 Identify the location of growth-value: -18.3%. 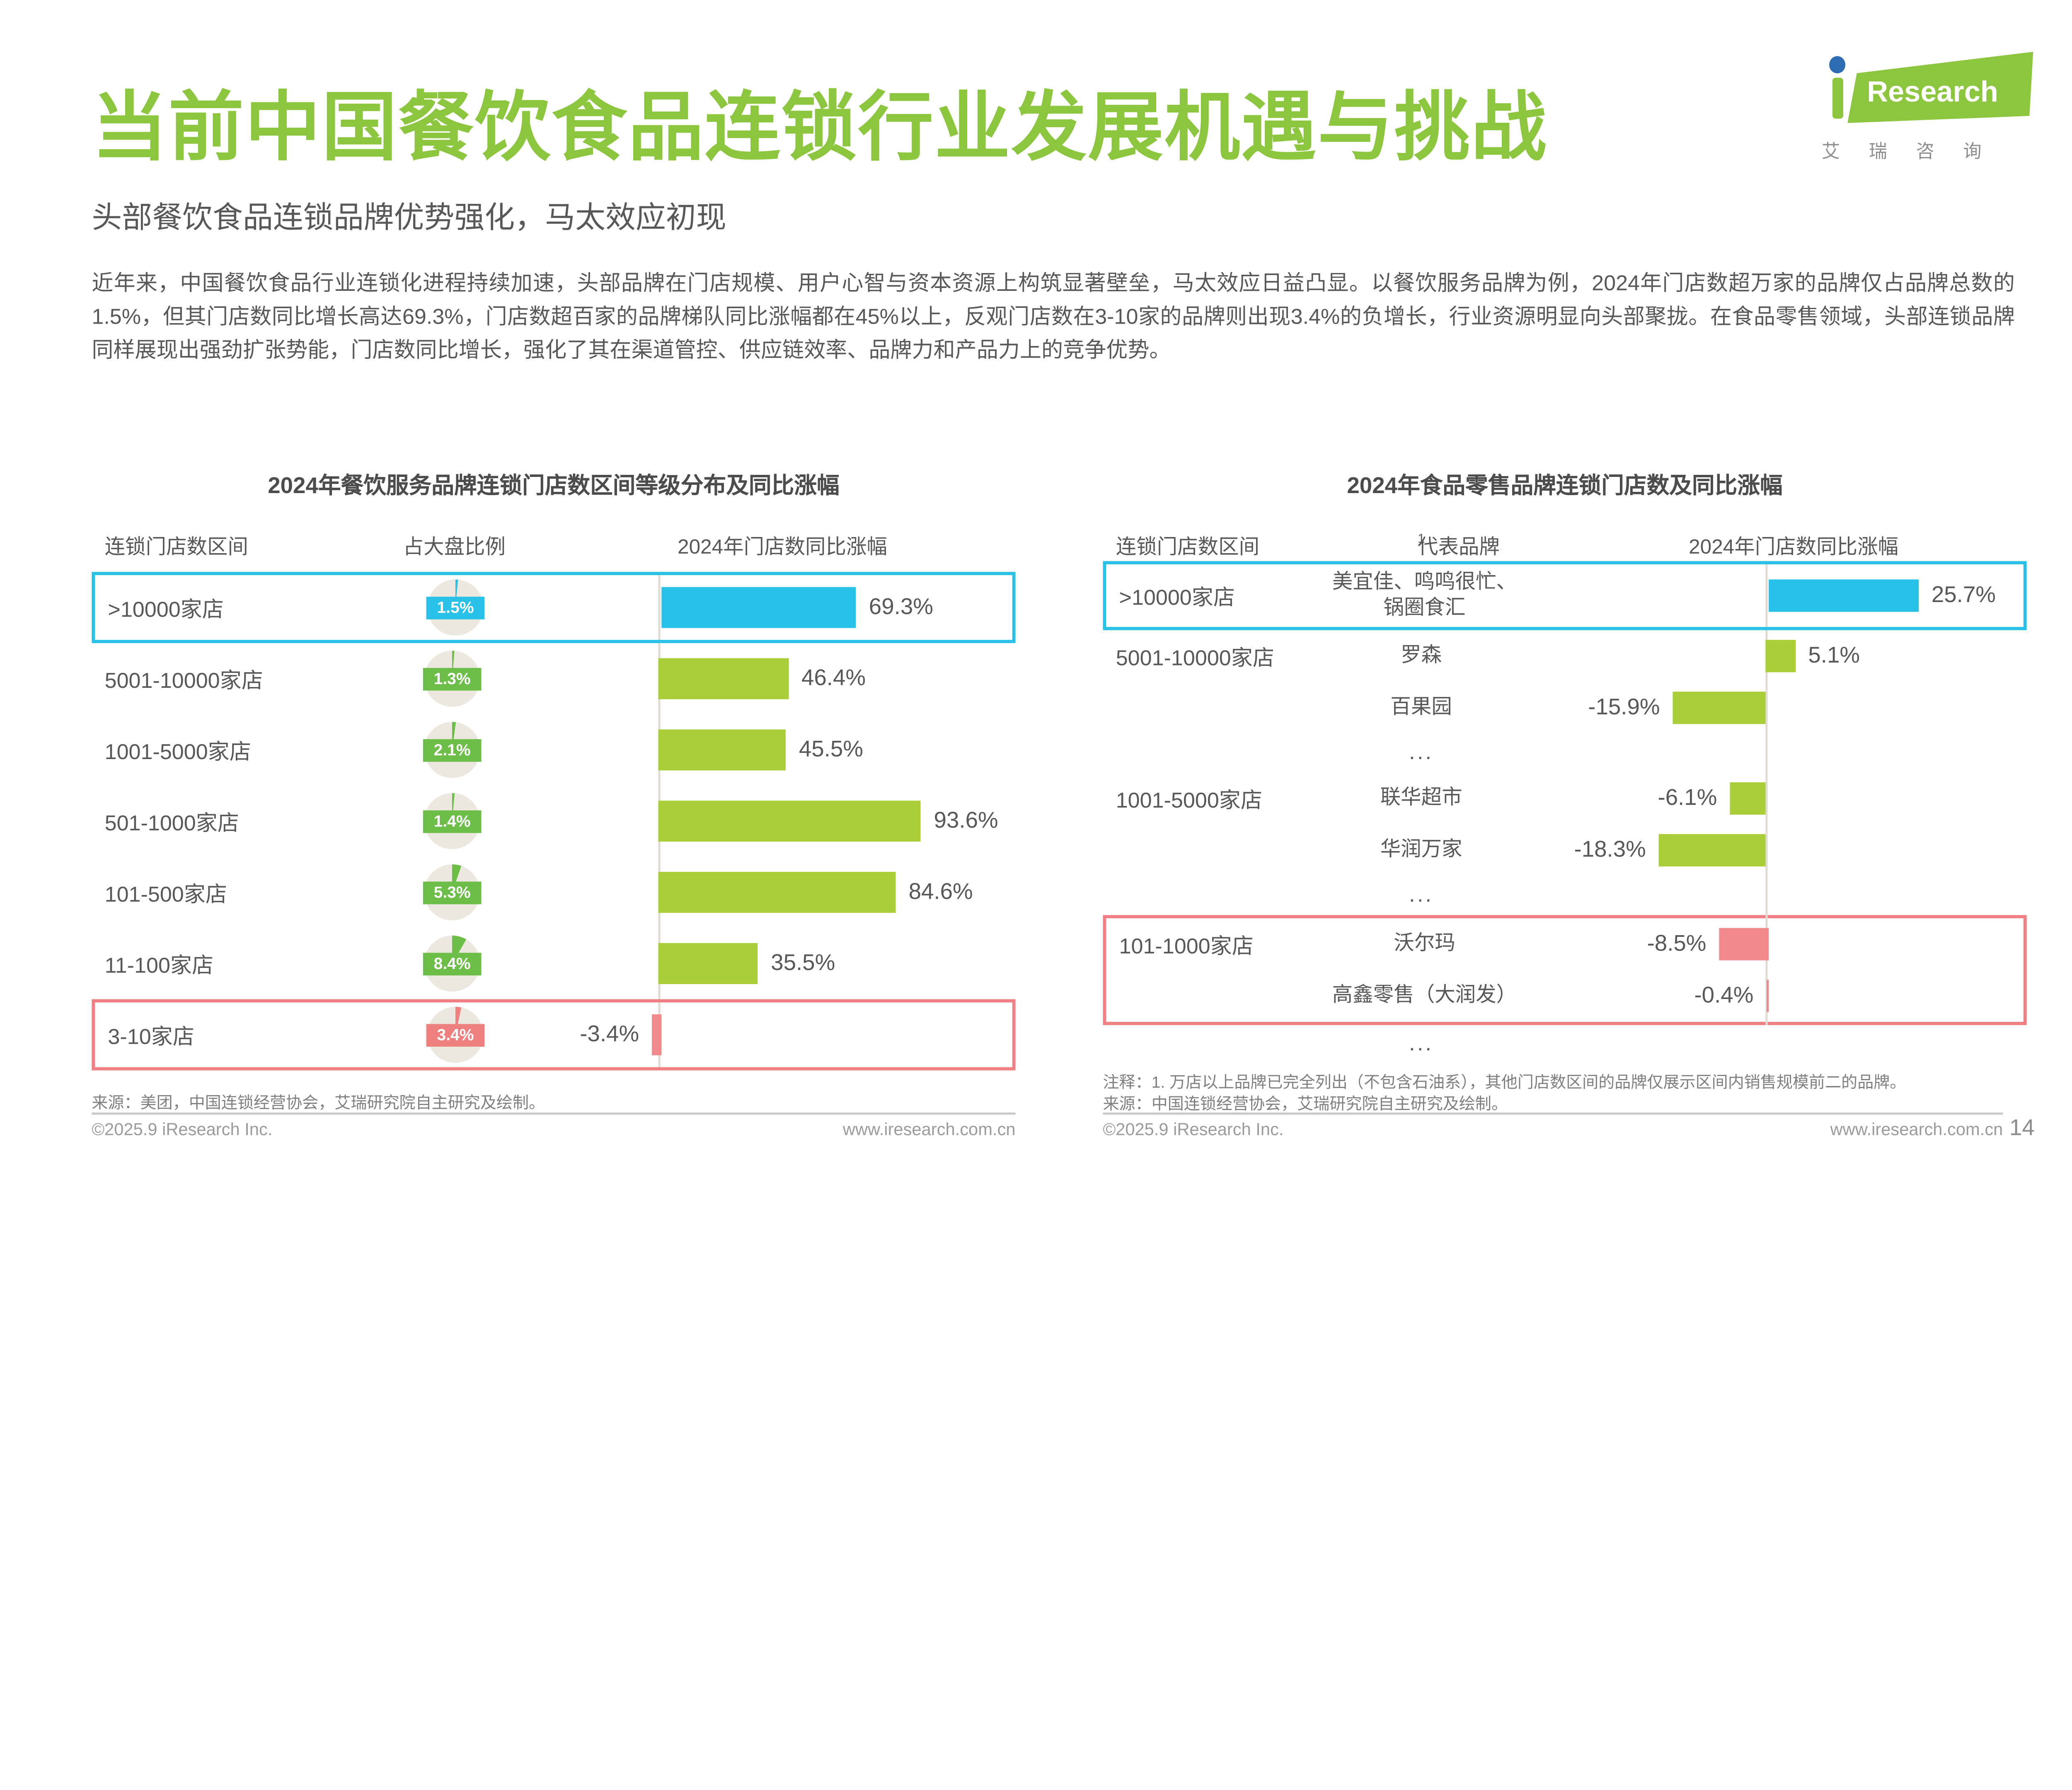
(1610, 850).